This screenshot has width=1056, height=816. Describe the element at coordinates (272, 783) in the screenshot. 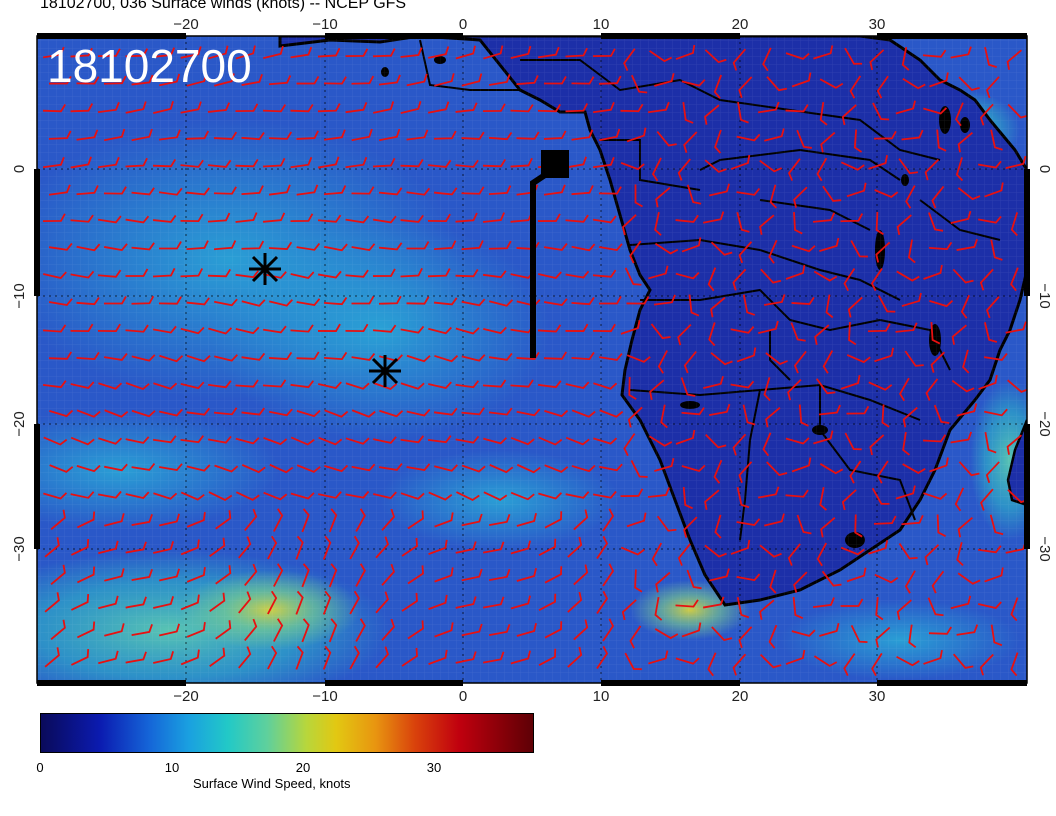

I see `colorbar-caption: Surface Wind Speed, knots` at that location.